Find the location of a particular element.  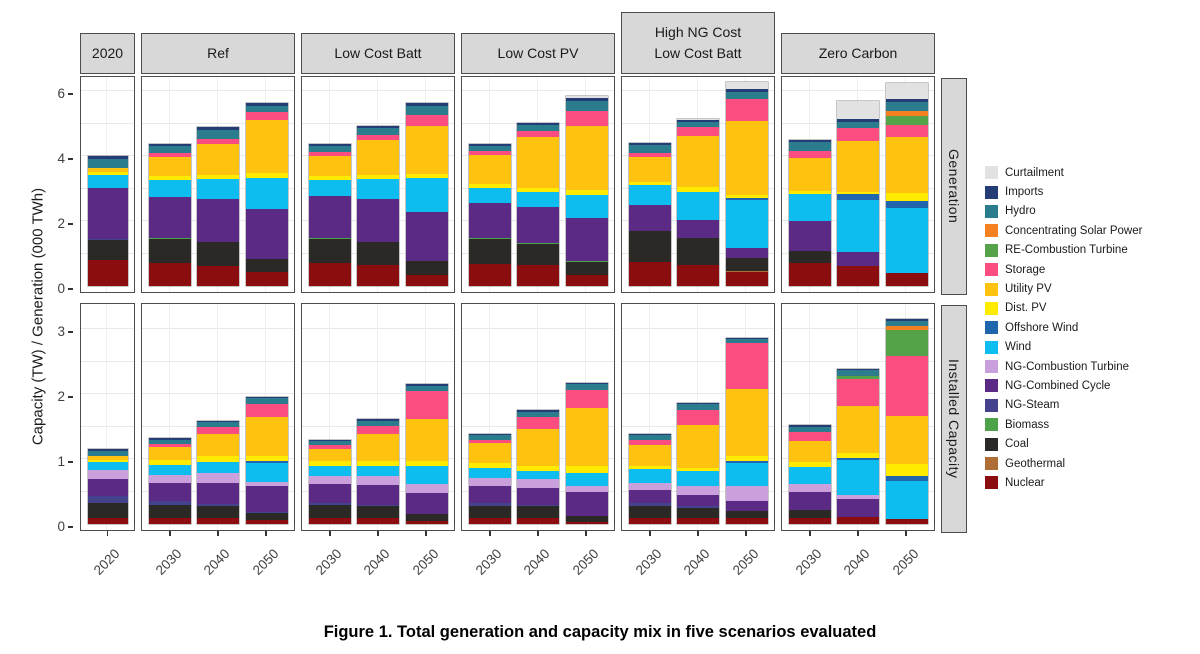

legend-swatch-utility-pv is located at coordinates (991, 289).